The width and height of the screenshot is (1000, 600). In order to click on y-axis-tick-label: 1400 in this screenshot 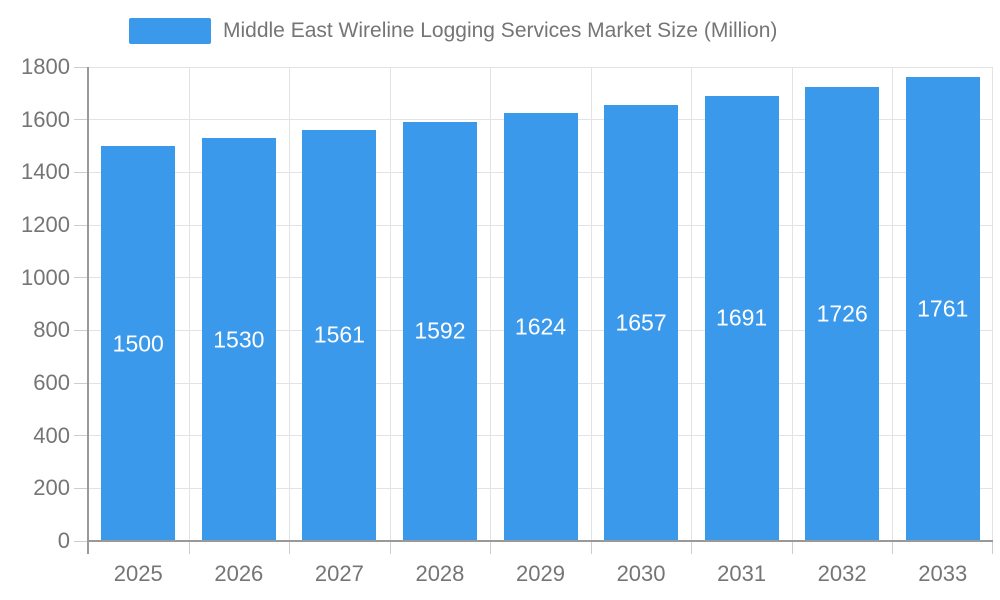, I will do `click(45, 172)`.